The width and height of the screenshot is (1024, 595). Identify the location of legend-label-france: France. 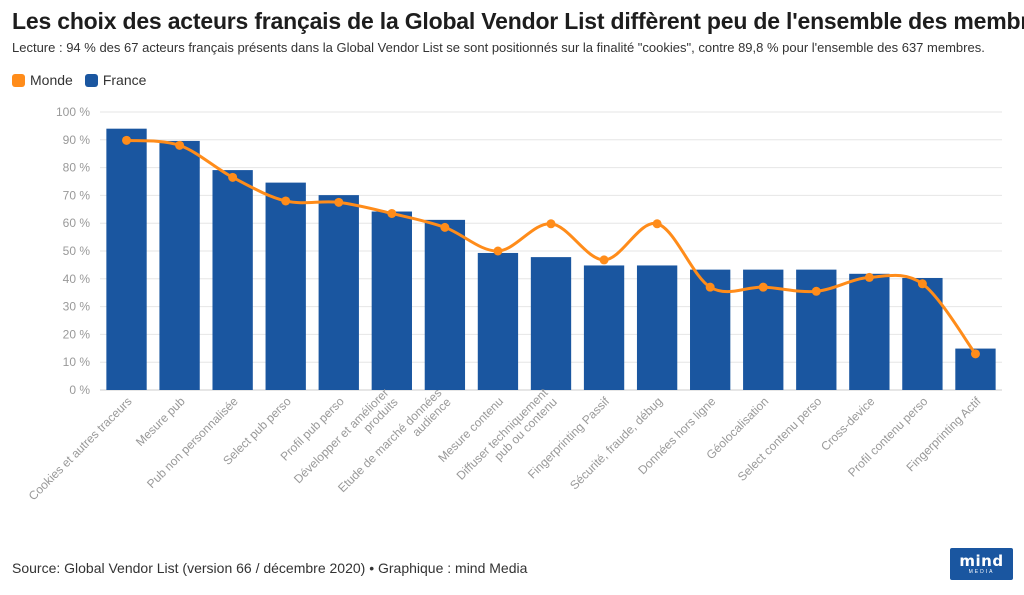
(124, 80).